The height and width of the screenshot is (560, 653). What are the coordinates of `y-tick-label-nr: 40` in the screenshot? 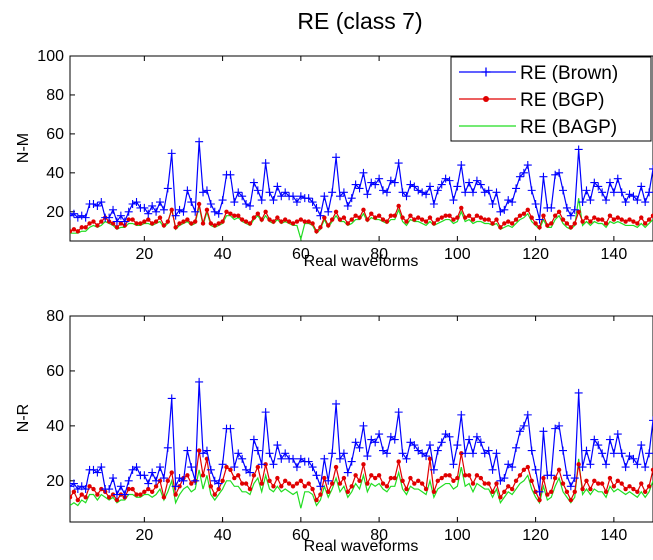 It's located at (55, 426).